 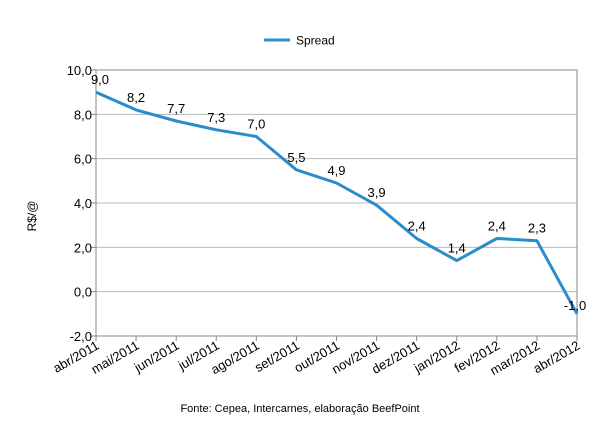 What do you see at coordinates (575, 305) in the screenshot?
I see `data-label: -1,0` at bounding box center [575, 305].